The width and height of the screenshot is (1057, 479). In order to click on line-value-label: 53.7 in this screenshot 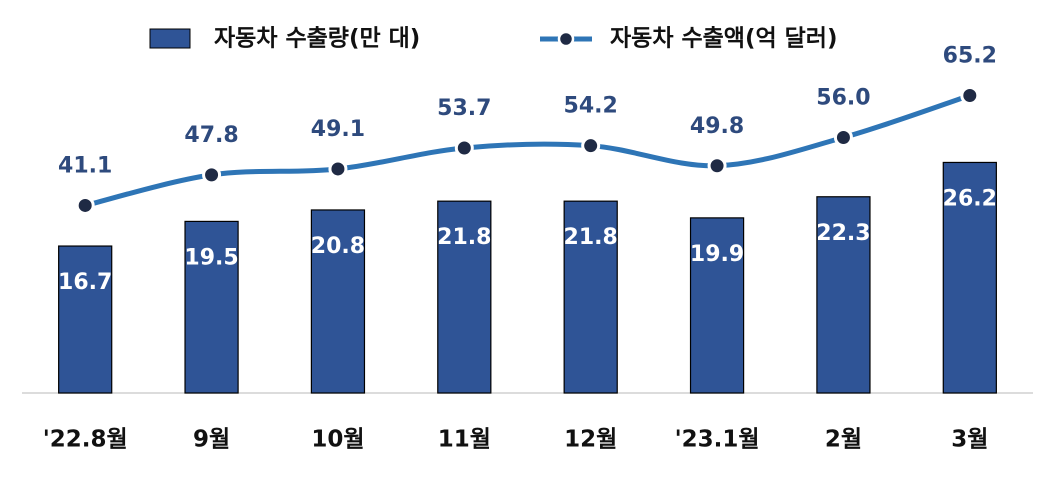, I will do `click(464, 108)`.